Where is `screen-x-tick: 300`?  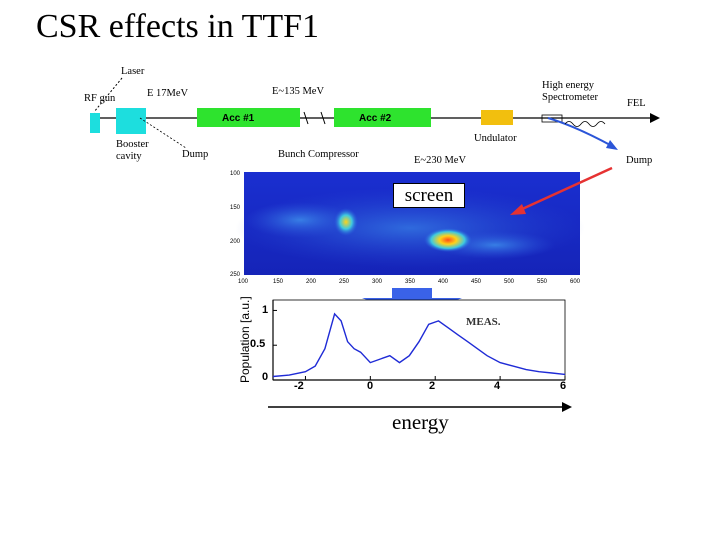 screen-x-tick: 300 is located at coordinates (377, 282).